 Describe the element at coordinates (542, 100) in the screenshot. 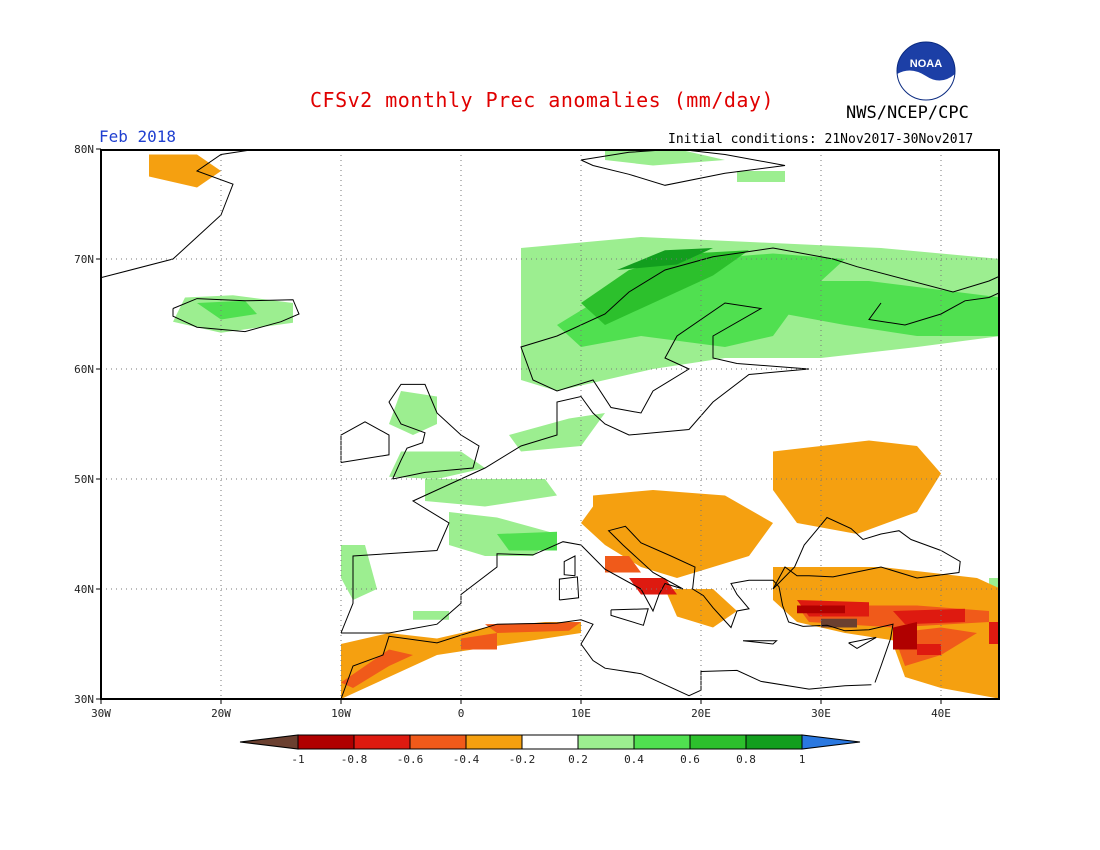

I see `chart-title: CFSv2 monthly Prec anomalies (mm/day)` at that location.